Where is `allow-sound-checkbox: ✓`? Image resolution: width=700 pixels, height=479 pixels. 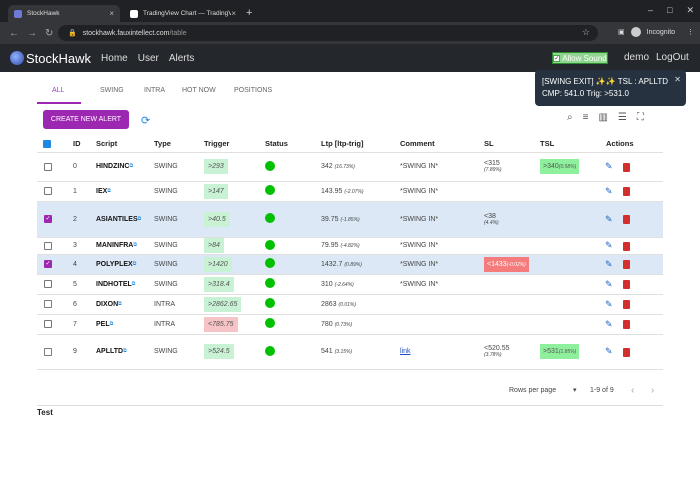 allow-sound-checkbox: ✓ is located at coordinates (557, 58).